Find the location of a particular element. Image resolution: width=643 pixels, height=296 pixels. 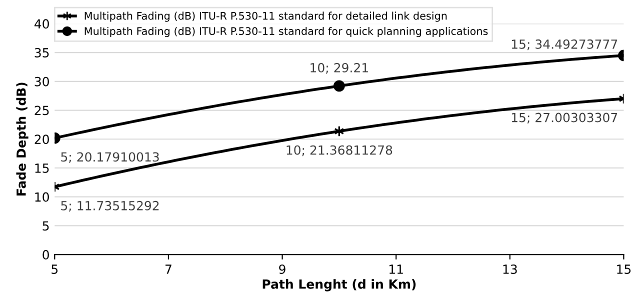

y-axis-title: Fade Depth (dB) is located at coordinates (22, 139).